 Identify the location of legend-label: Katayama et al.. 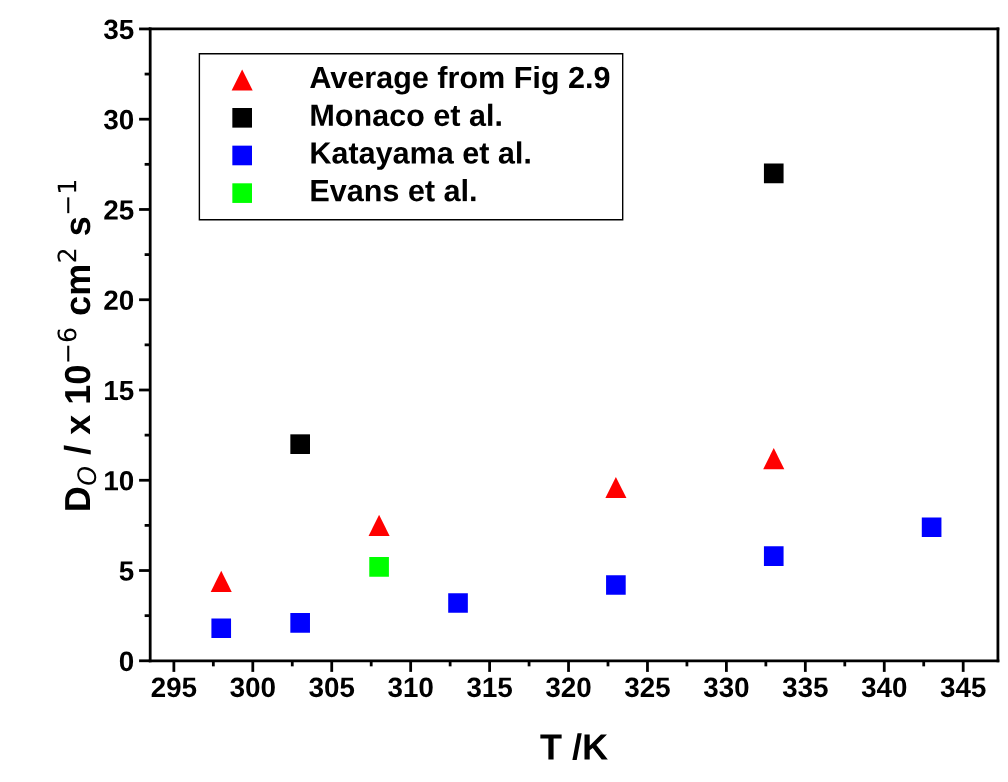
(420, 155).